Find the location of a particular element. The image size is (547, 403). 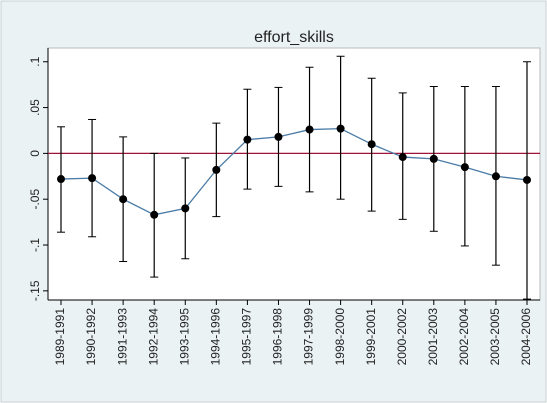

x-tick-label: 2004-2006 is located at coordinates (526, 337).